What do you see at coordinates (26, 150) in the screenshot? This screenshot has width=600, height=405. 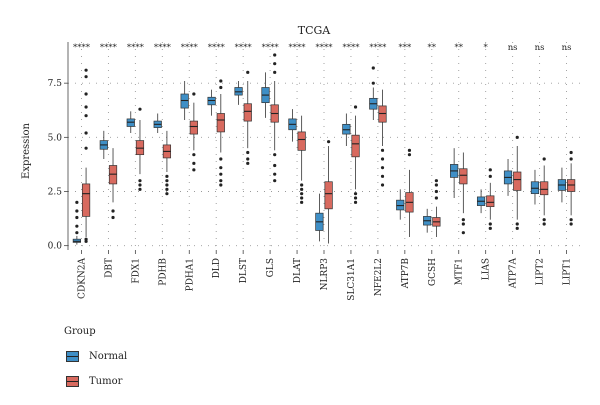 I see `y-axis-label: Expression` at bounding box center [26, 150].